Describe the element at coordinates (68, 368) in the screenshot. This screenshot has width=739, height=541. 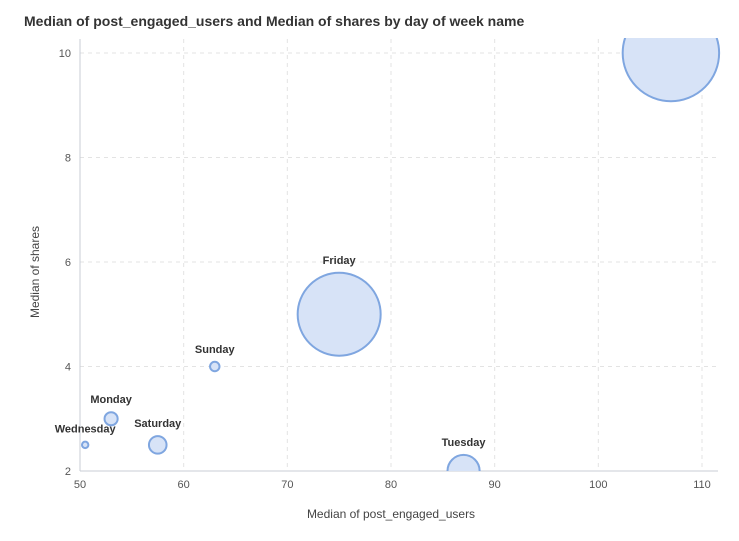
I see `y-tick-label: 4` at that location.